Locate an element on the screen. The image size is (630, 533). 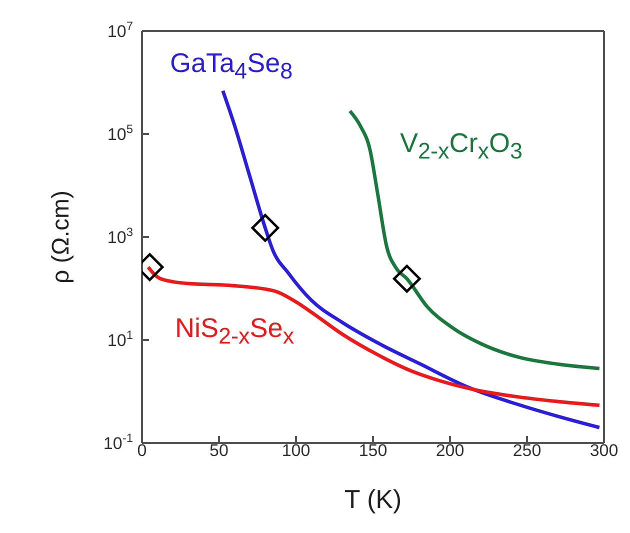
y-tick-label: 10$^{1}$ is located at coordinates (120, 339).